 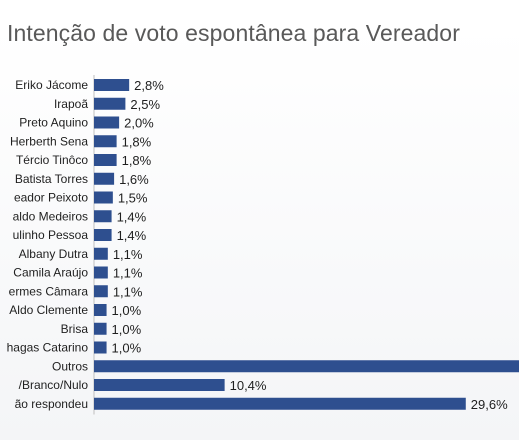 What do you see at coordinates (49, 291) in the screenshot?
I see `category-label-11: ermes Câmara` at bounding box center [49, 291].